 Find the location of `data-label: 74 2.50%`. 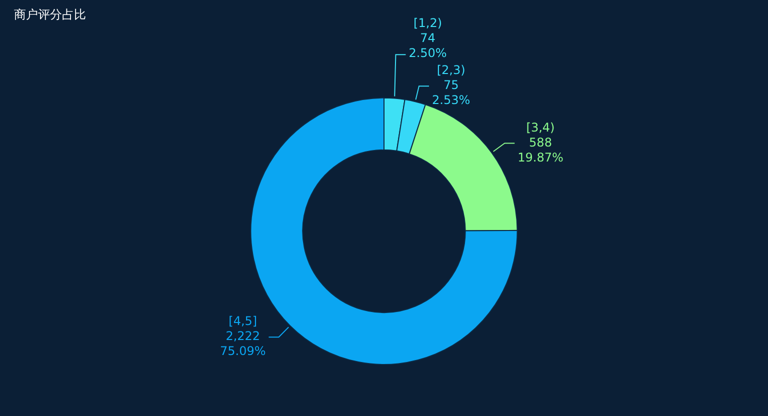

data-label: 74 2.50% is located at coordinates (427, 45).